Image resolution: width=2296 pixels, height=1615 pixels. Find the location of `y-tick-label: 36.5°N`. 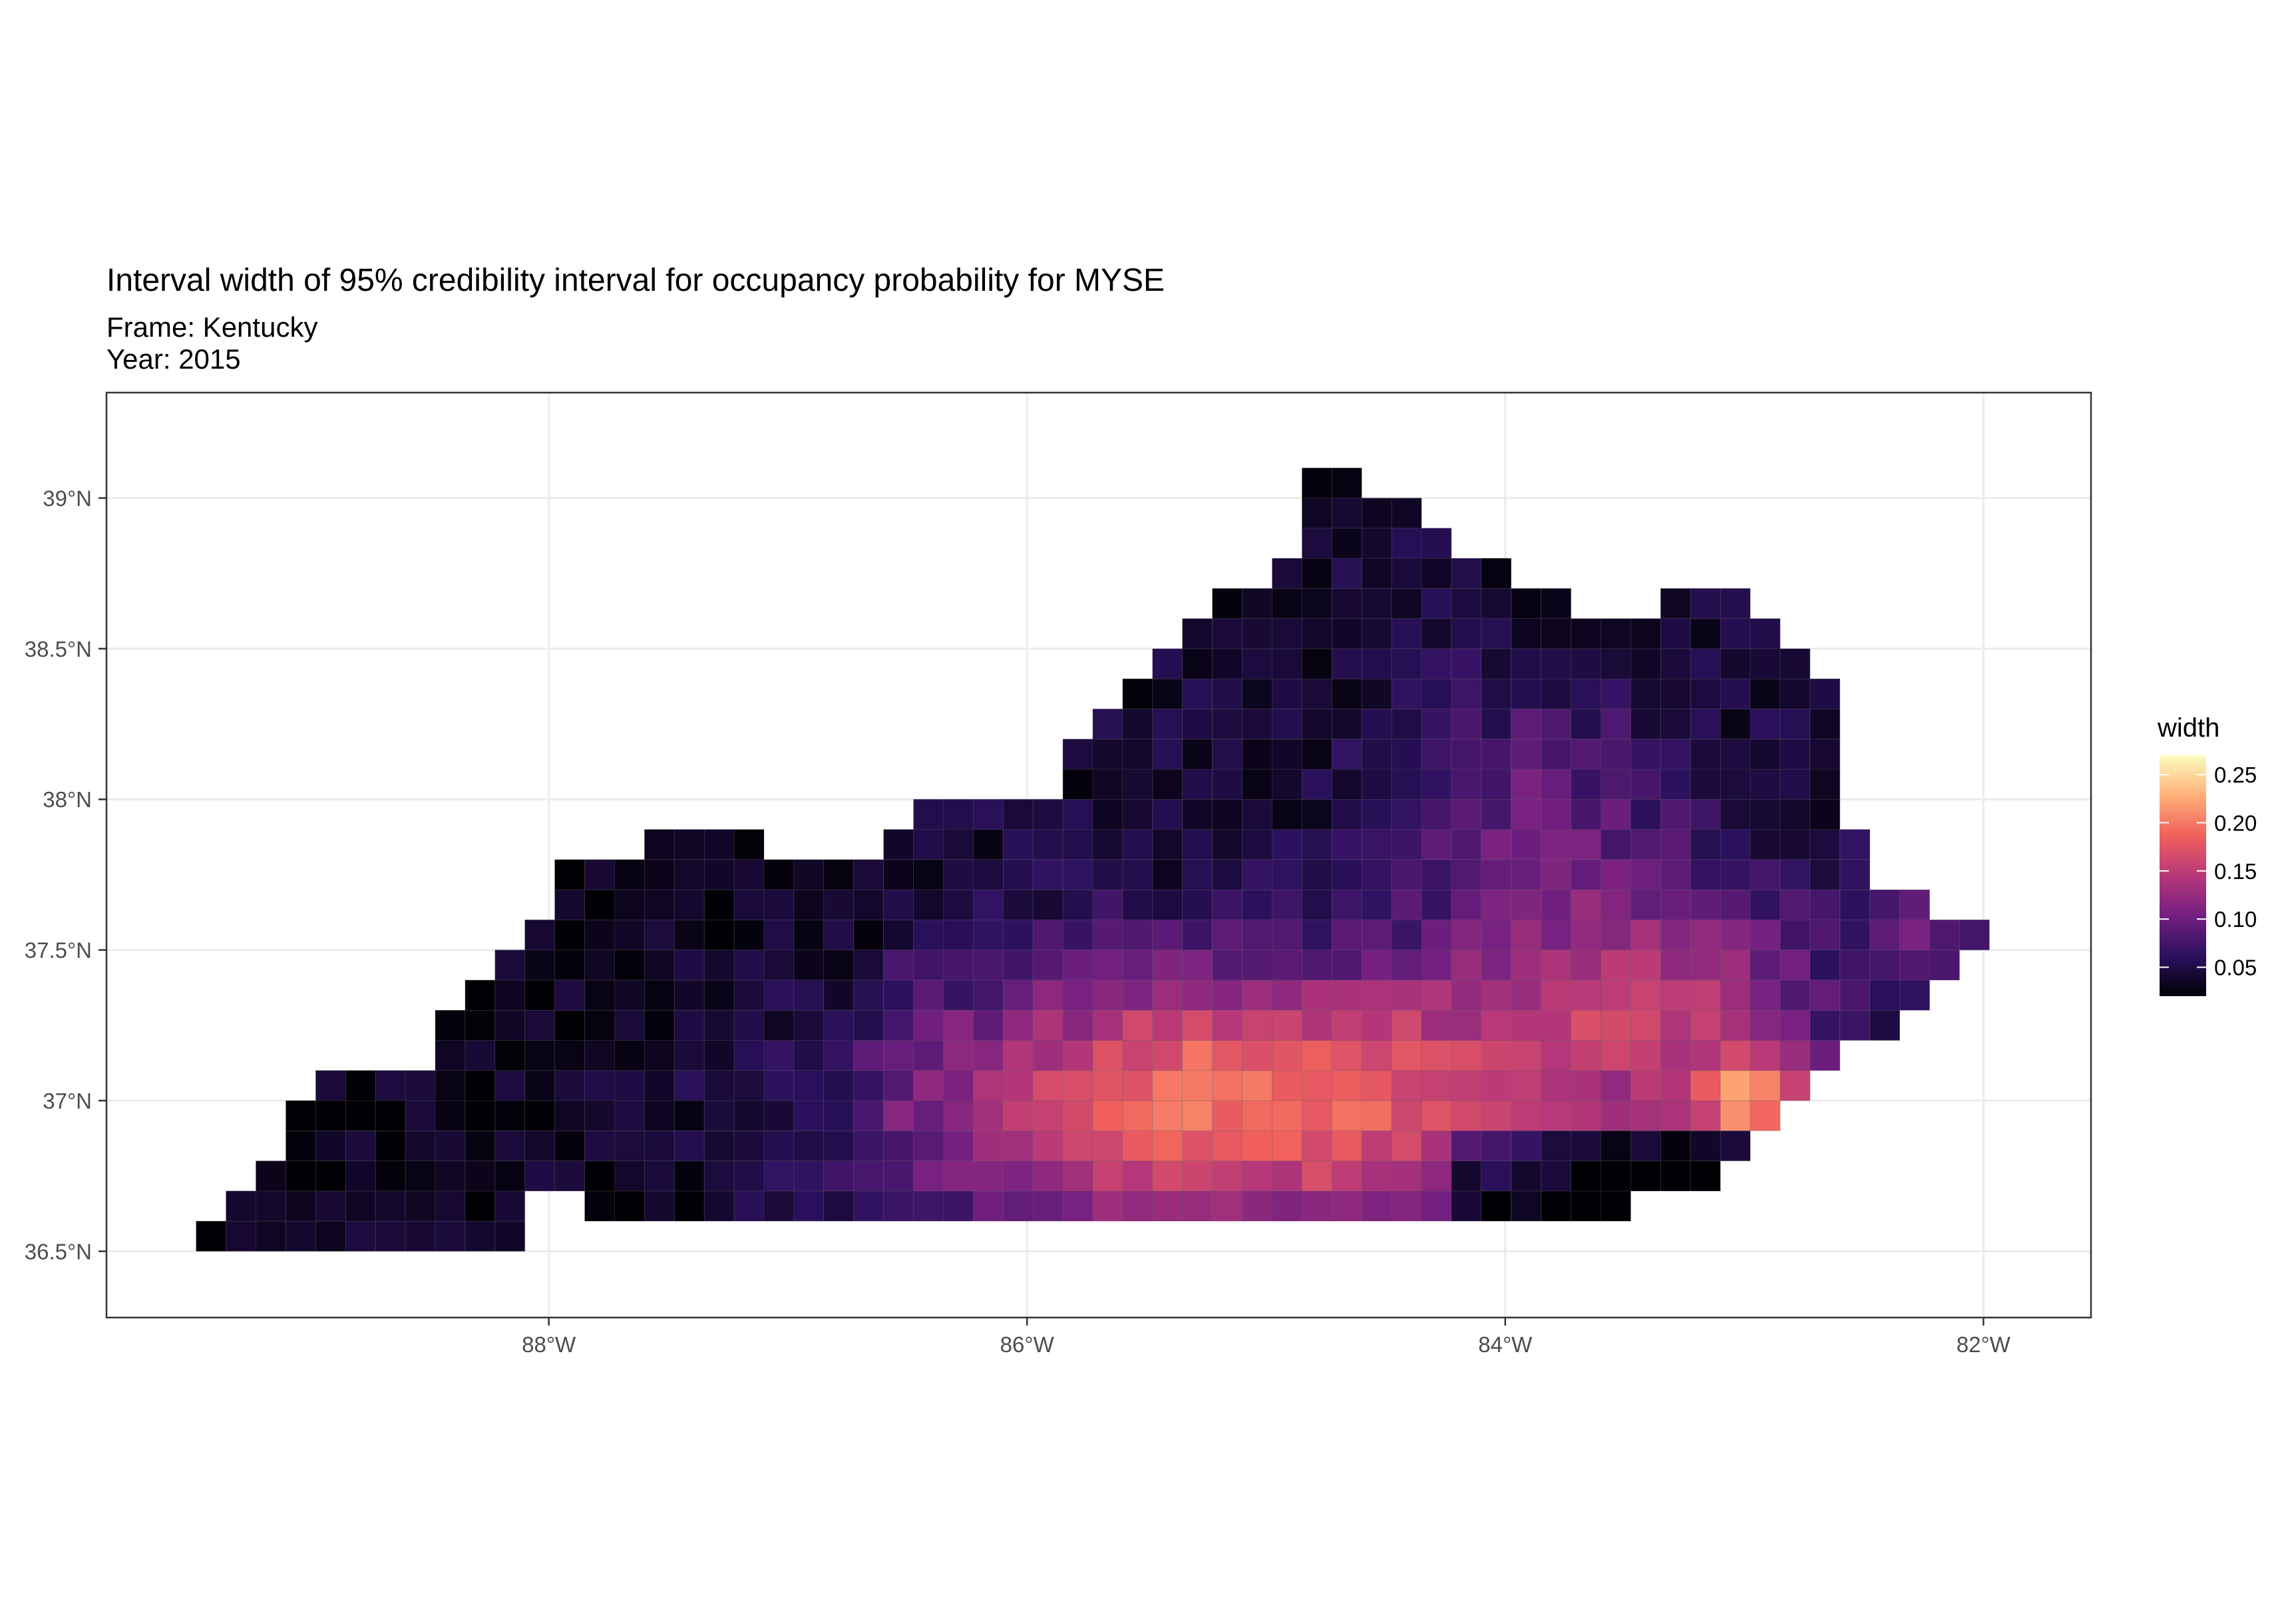

y-tick-label: 36.5°N is located at coordinates (58, 1251).